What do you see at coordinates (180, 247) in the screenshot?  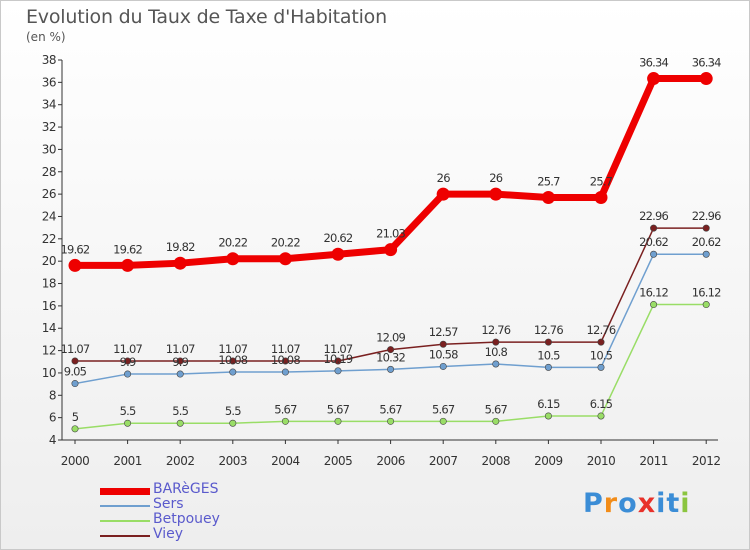 I see `data-label: 19.82` at bounding box center [180, 247].